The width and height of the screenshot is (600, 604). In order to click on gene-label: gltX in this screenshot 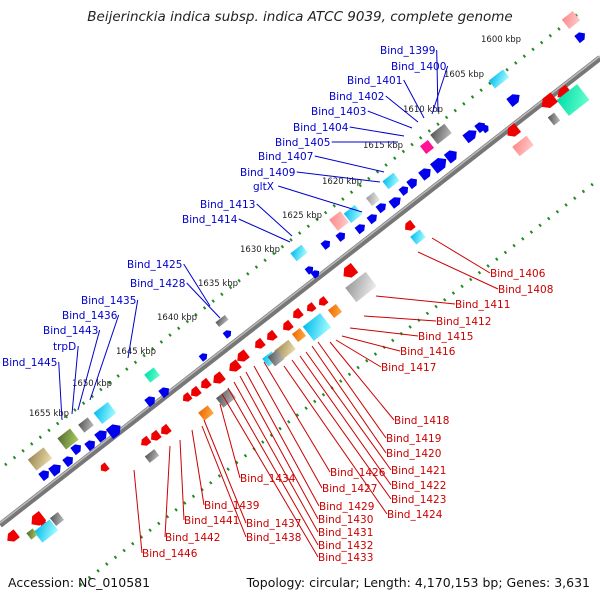, I will do `click(263, 187)`.